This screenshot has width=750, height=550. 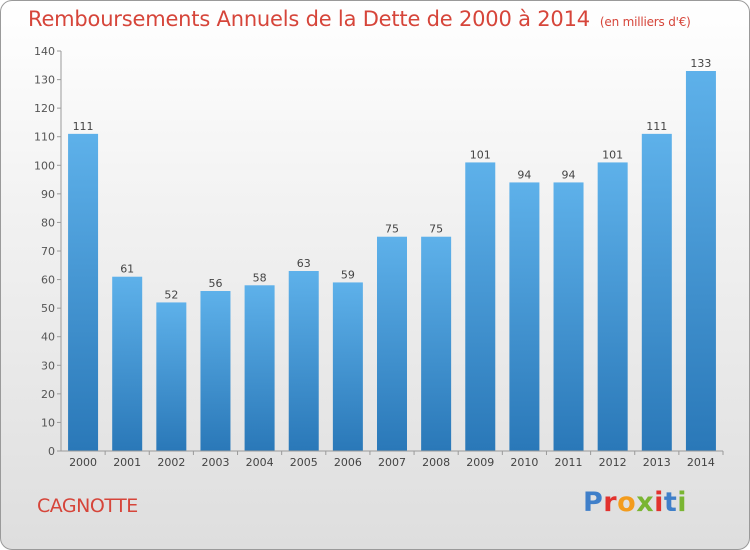 What do you see at coordinates (568, 316) in the screenshot?
I see `bar-2011` at bounding box center [568, 316].